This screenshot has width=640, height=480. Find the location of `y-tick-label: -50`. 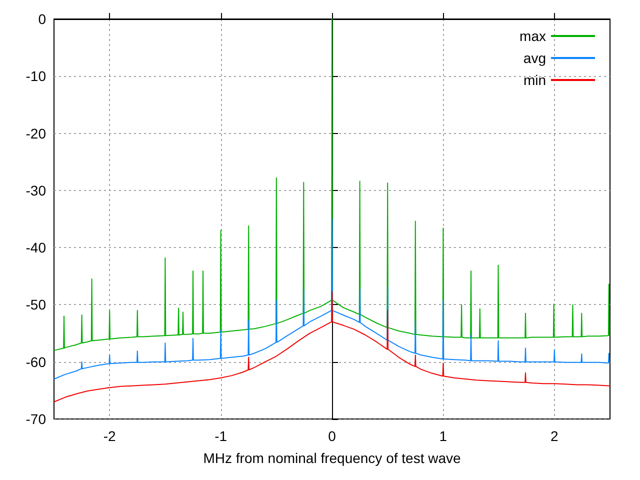

y-tick-label: -50 is located at coordinates (36, 304).